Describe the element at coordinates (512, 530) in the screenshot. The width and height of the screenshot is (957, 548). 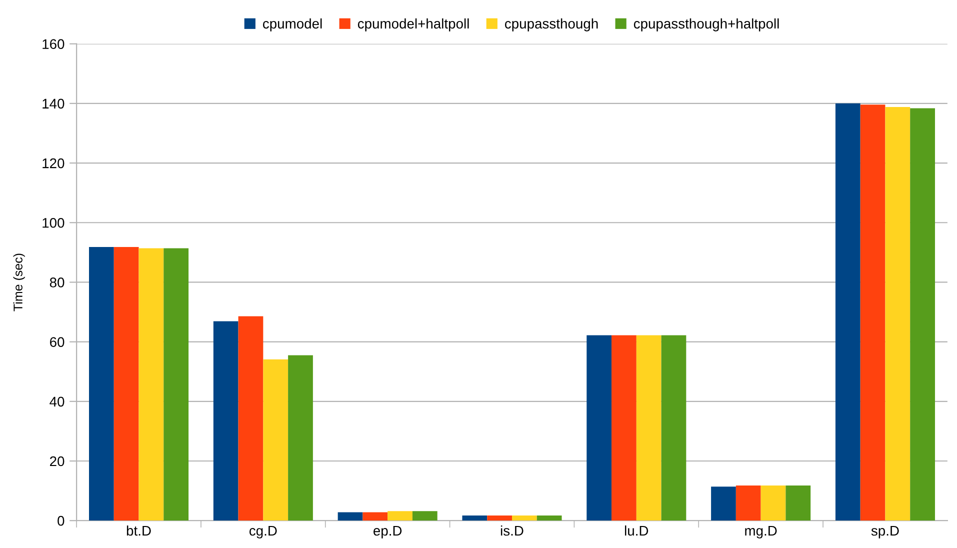
I see `x-tick-label: is.D` at that location.